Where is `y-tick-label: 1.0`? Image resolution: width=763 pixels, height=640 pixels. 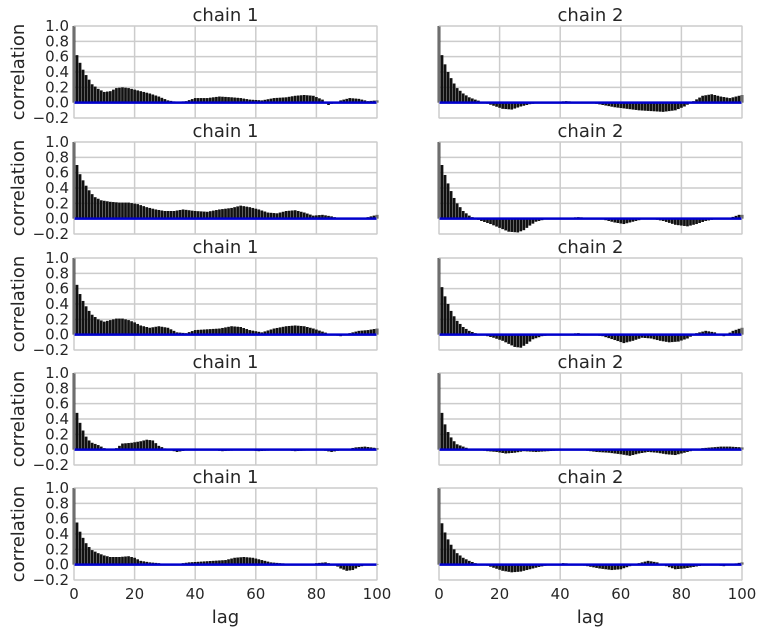 y-tick-label: 1.0 is located at coordinates (57, 488).